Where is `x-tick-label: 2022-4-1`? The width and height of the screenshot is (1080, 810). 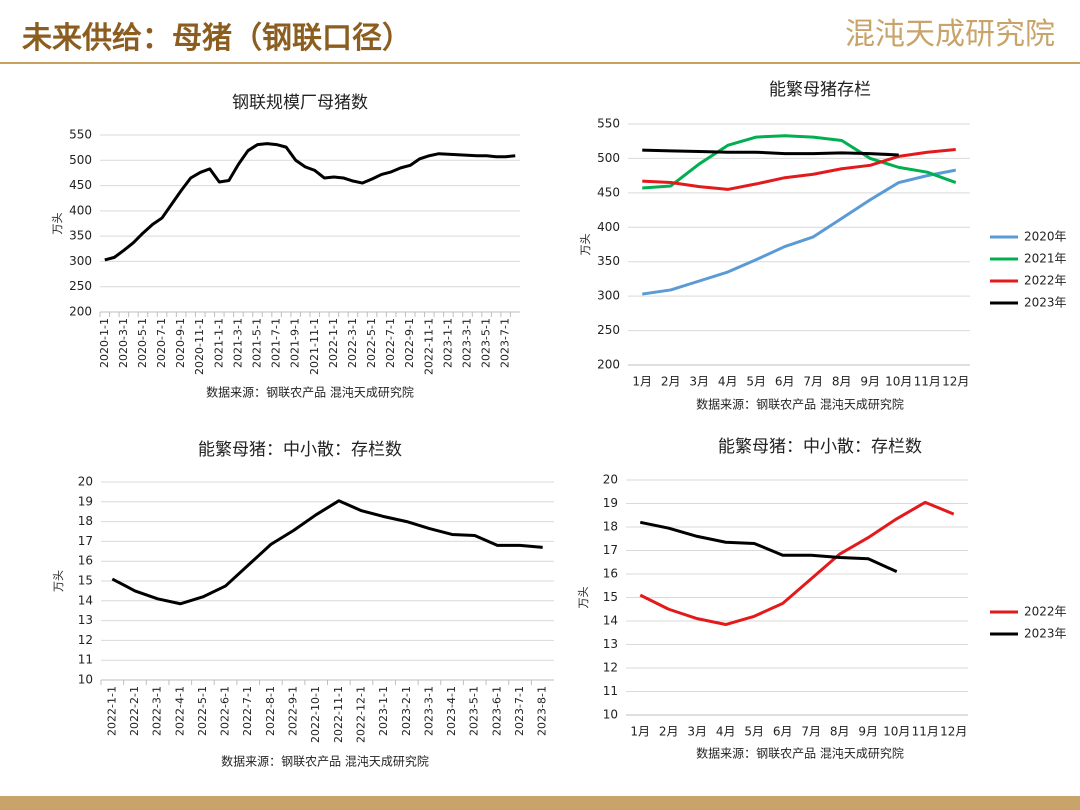
x-tick-label: 2022-4-1 is located at coordinates (179, 711).